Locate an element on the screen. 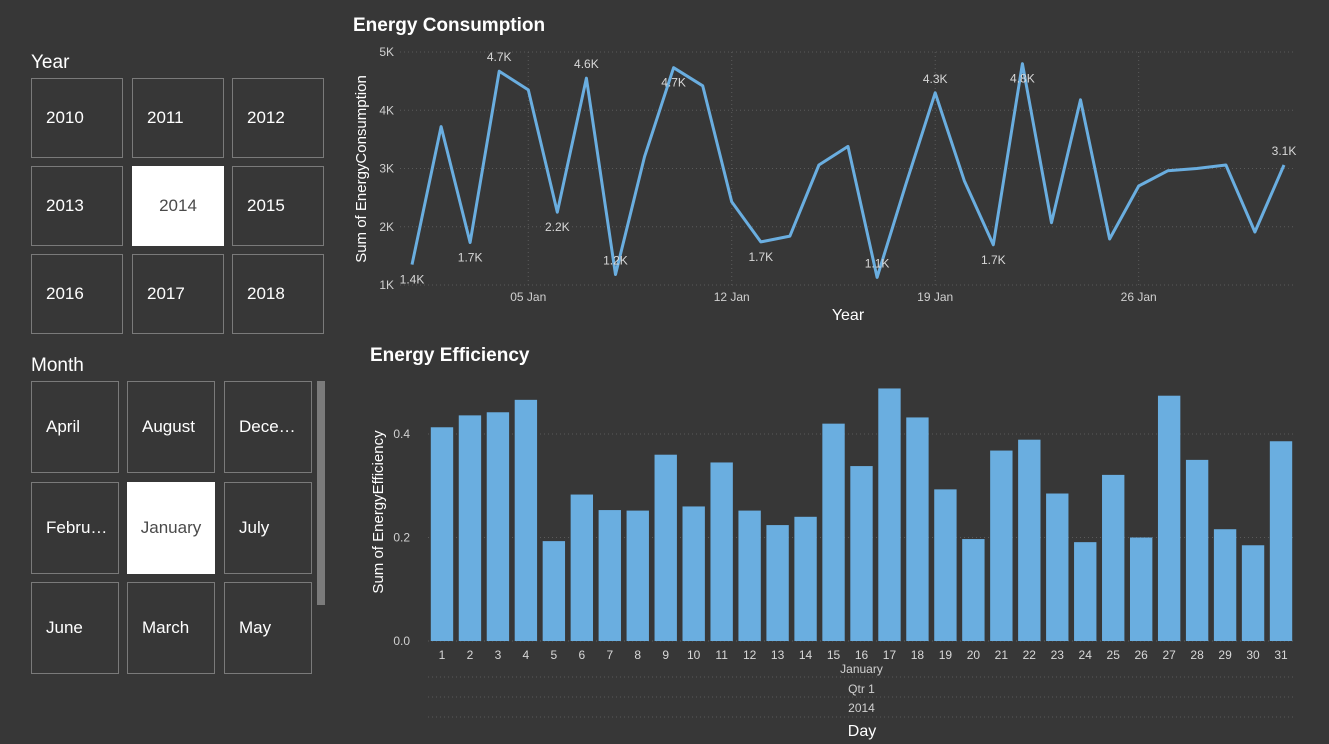 Image resolution: width=1329 pixels, height=744 pixels. y-tick-label: 4K is located at coordinates (386, 110).